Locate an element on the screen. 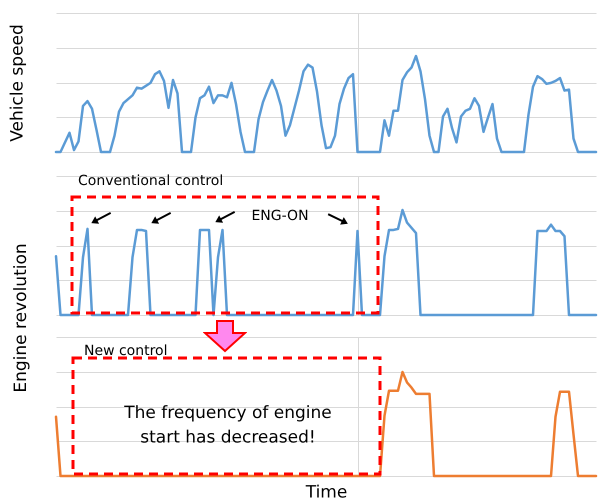  text: Conventional control is located at coordinates (151, 181).